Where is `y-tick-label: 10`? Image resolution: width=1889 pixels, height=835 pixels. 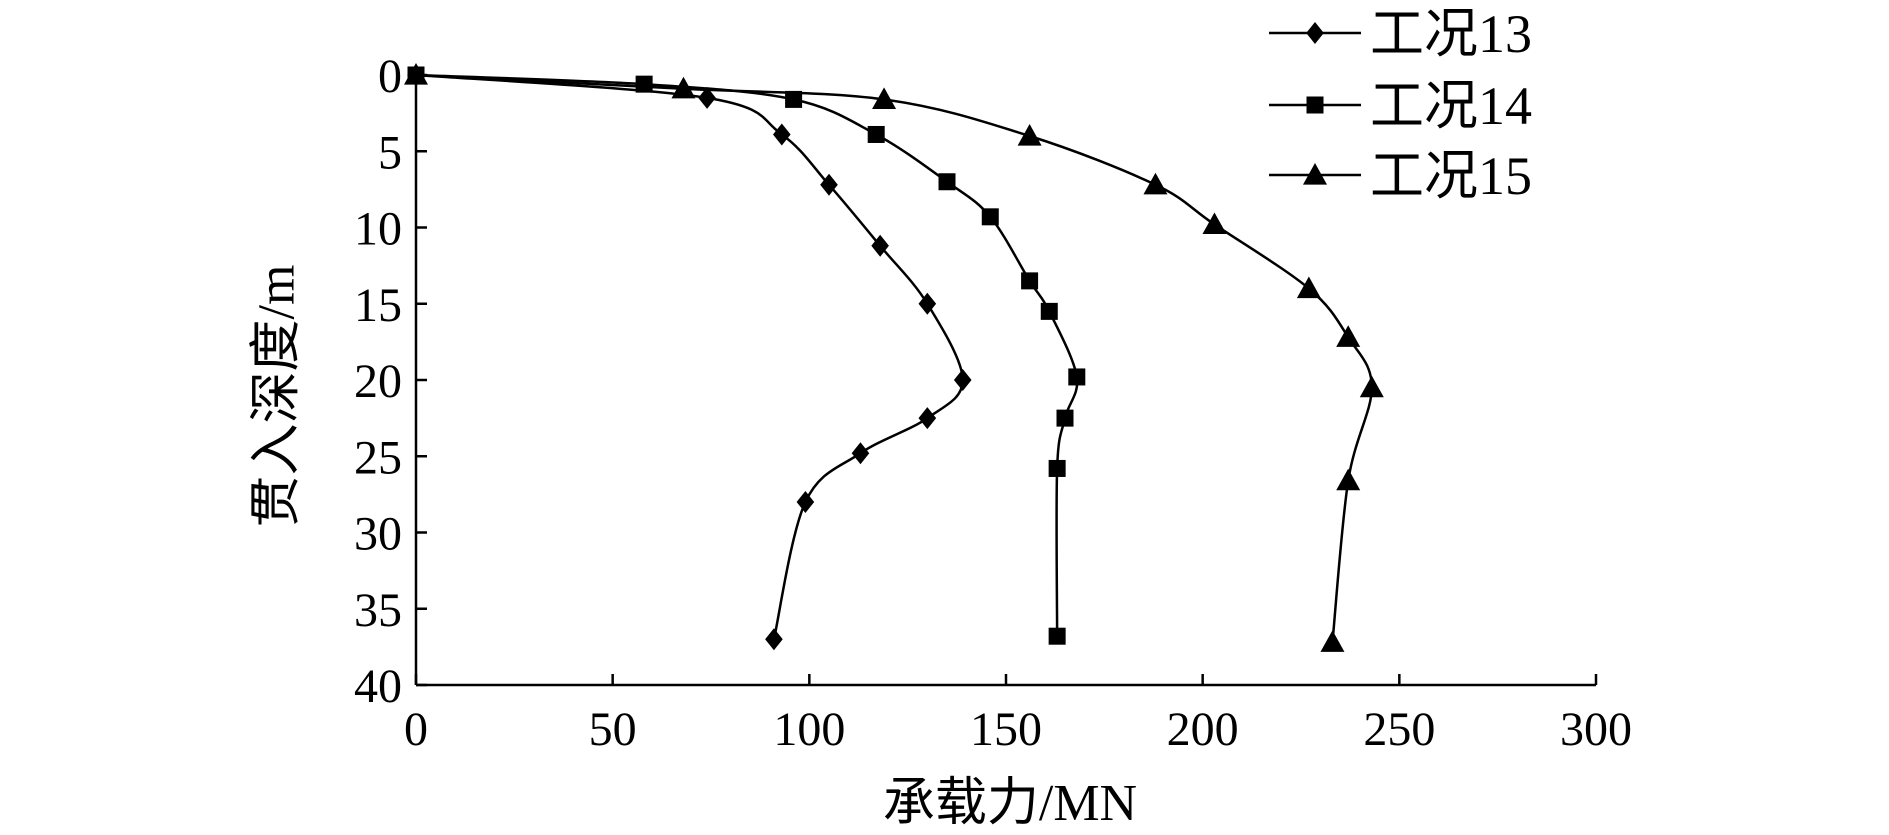
y-tick-label: 10 is located at coordinates (378, 229).